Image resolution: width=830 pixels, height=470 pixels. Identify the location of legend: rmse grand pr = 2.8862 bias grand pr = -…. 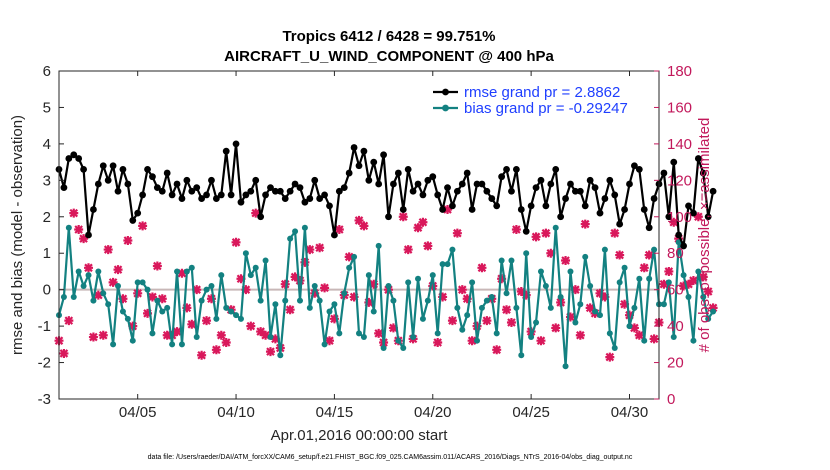
(537, 99).